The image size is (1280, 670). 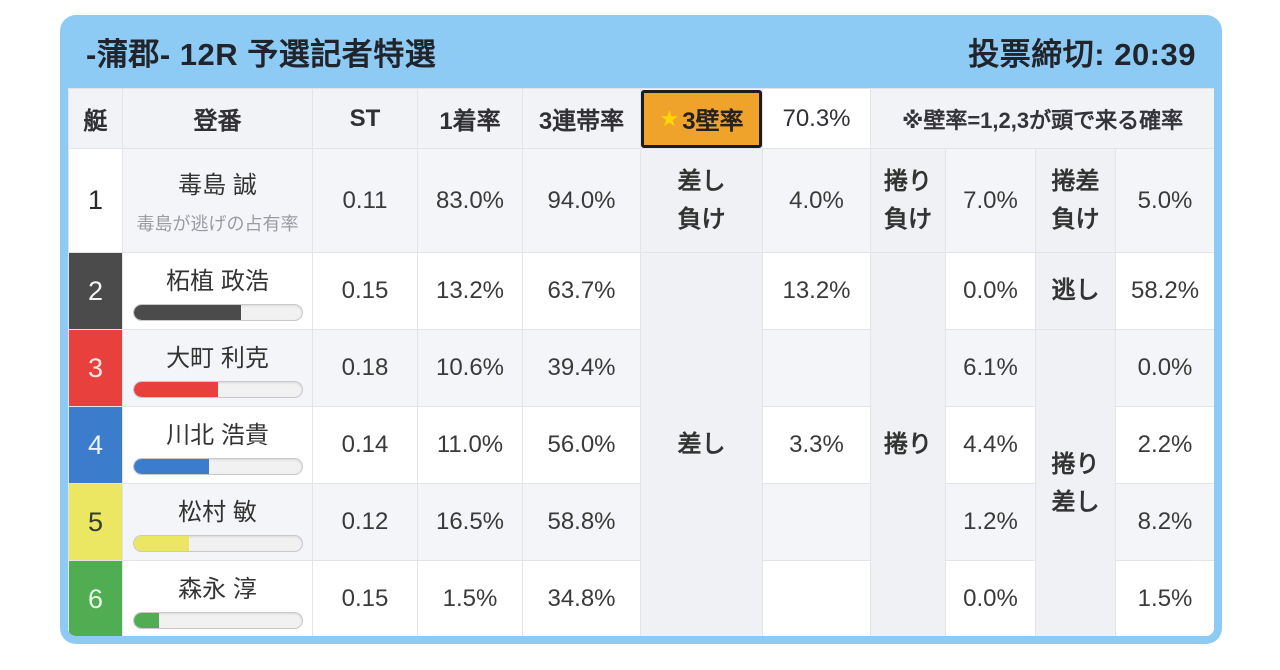 What do you see at coordinates (365, 522) in the screenshot?
I see `st-value: 0.12` at bounding box center [365, 522].